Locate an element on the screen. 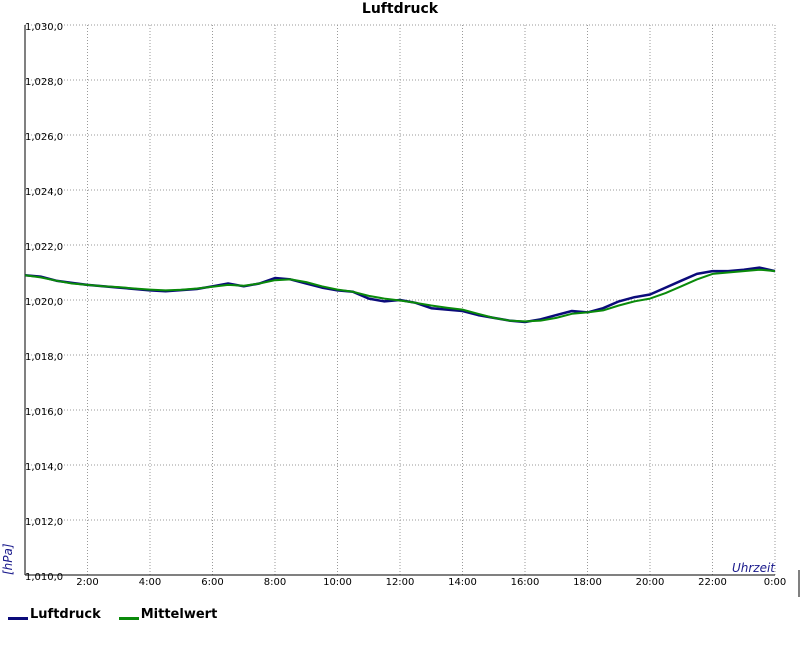 The height and width of the screenshot is (650, 800). y-tick-label: 1,010,0 is located at coordinates (44, 577).